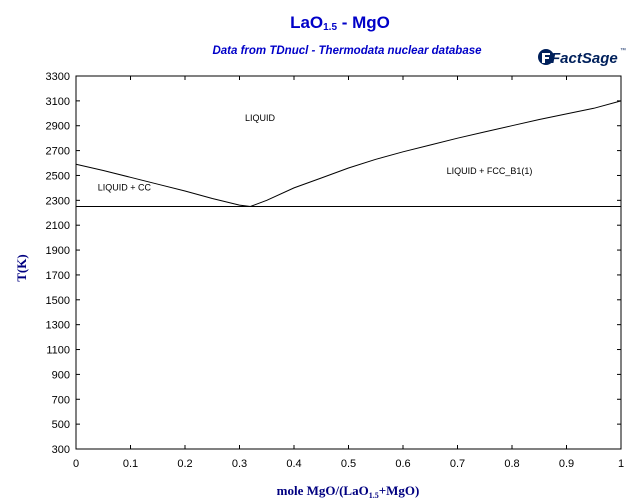 The width and height of the screenshot is (640, 504). Describe the element at coordinates (402, 464) in the screenshot. I see `x-tick-label: 0.6` at that location.